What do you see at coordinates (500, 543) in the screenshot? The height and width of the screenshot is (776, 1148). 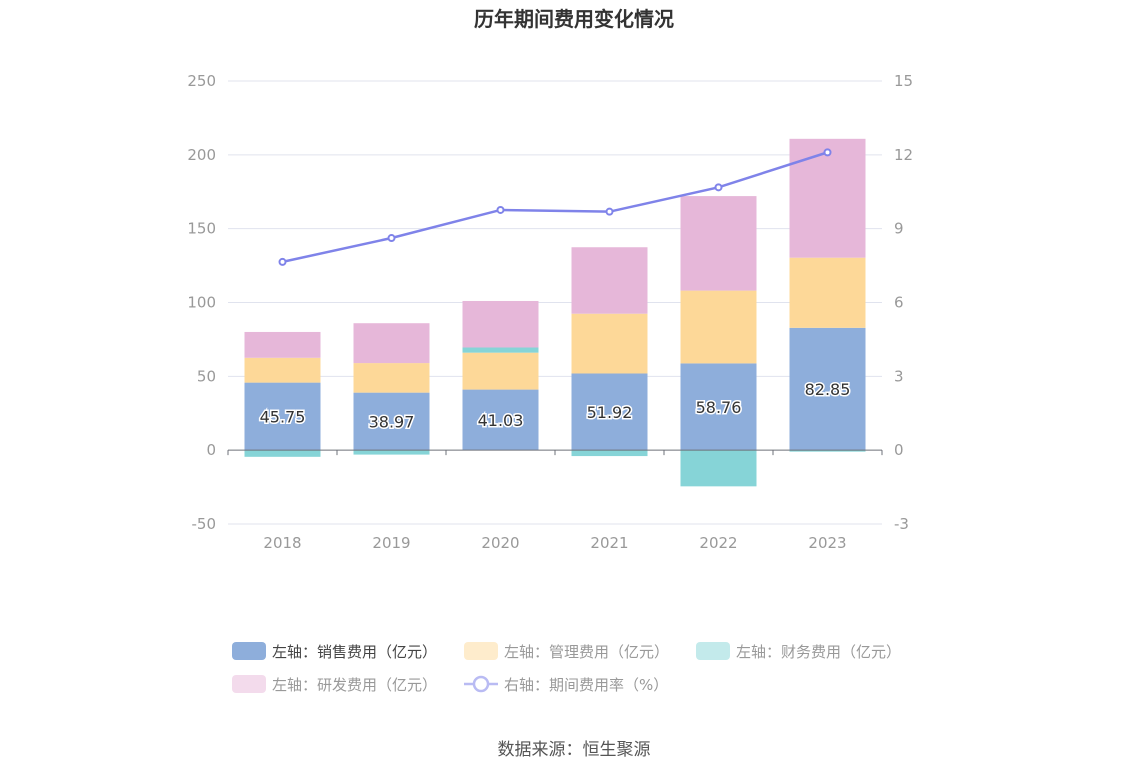 I see `x-tick-label: 2020` at bounding box center [500, 543].